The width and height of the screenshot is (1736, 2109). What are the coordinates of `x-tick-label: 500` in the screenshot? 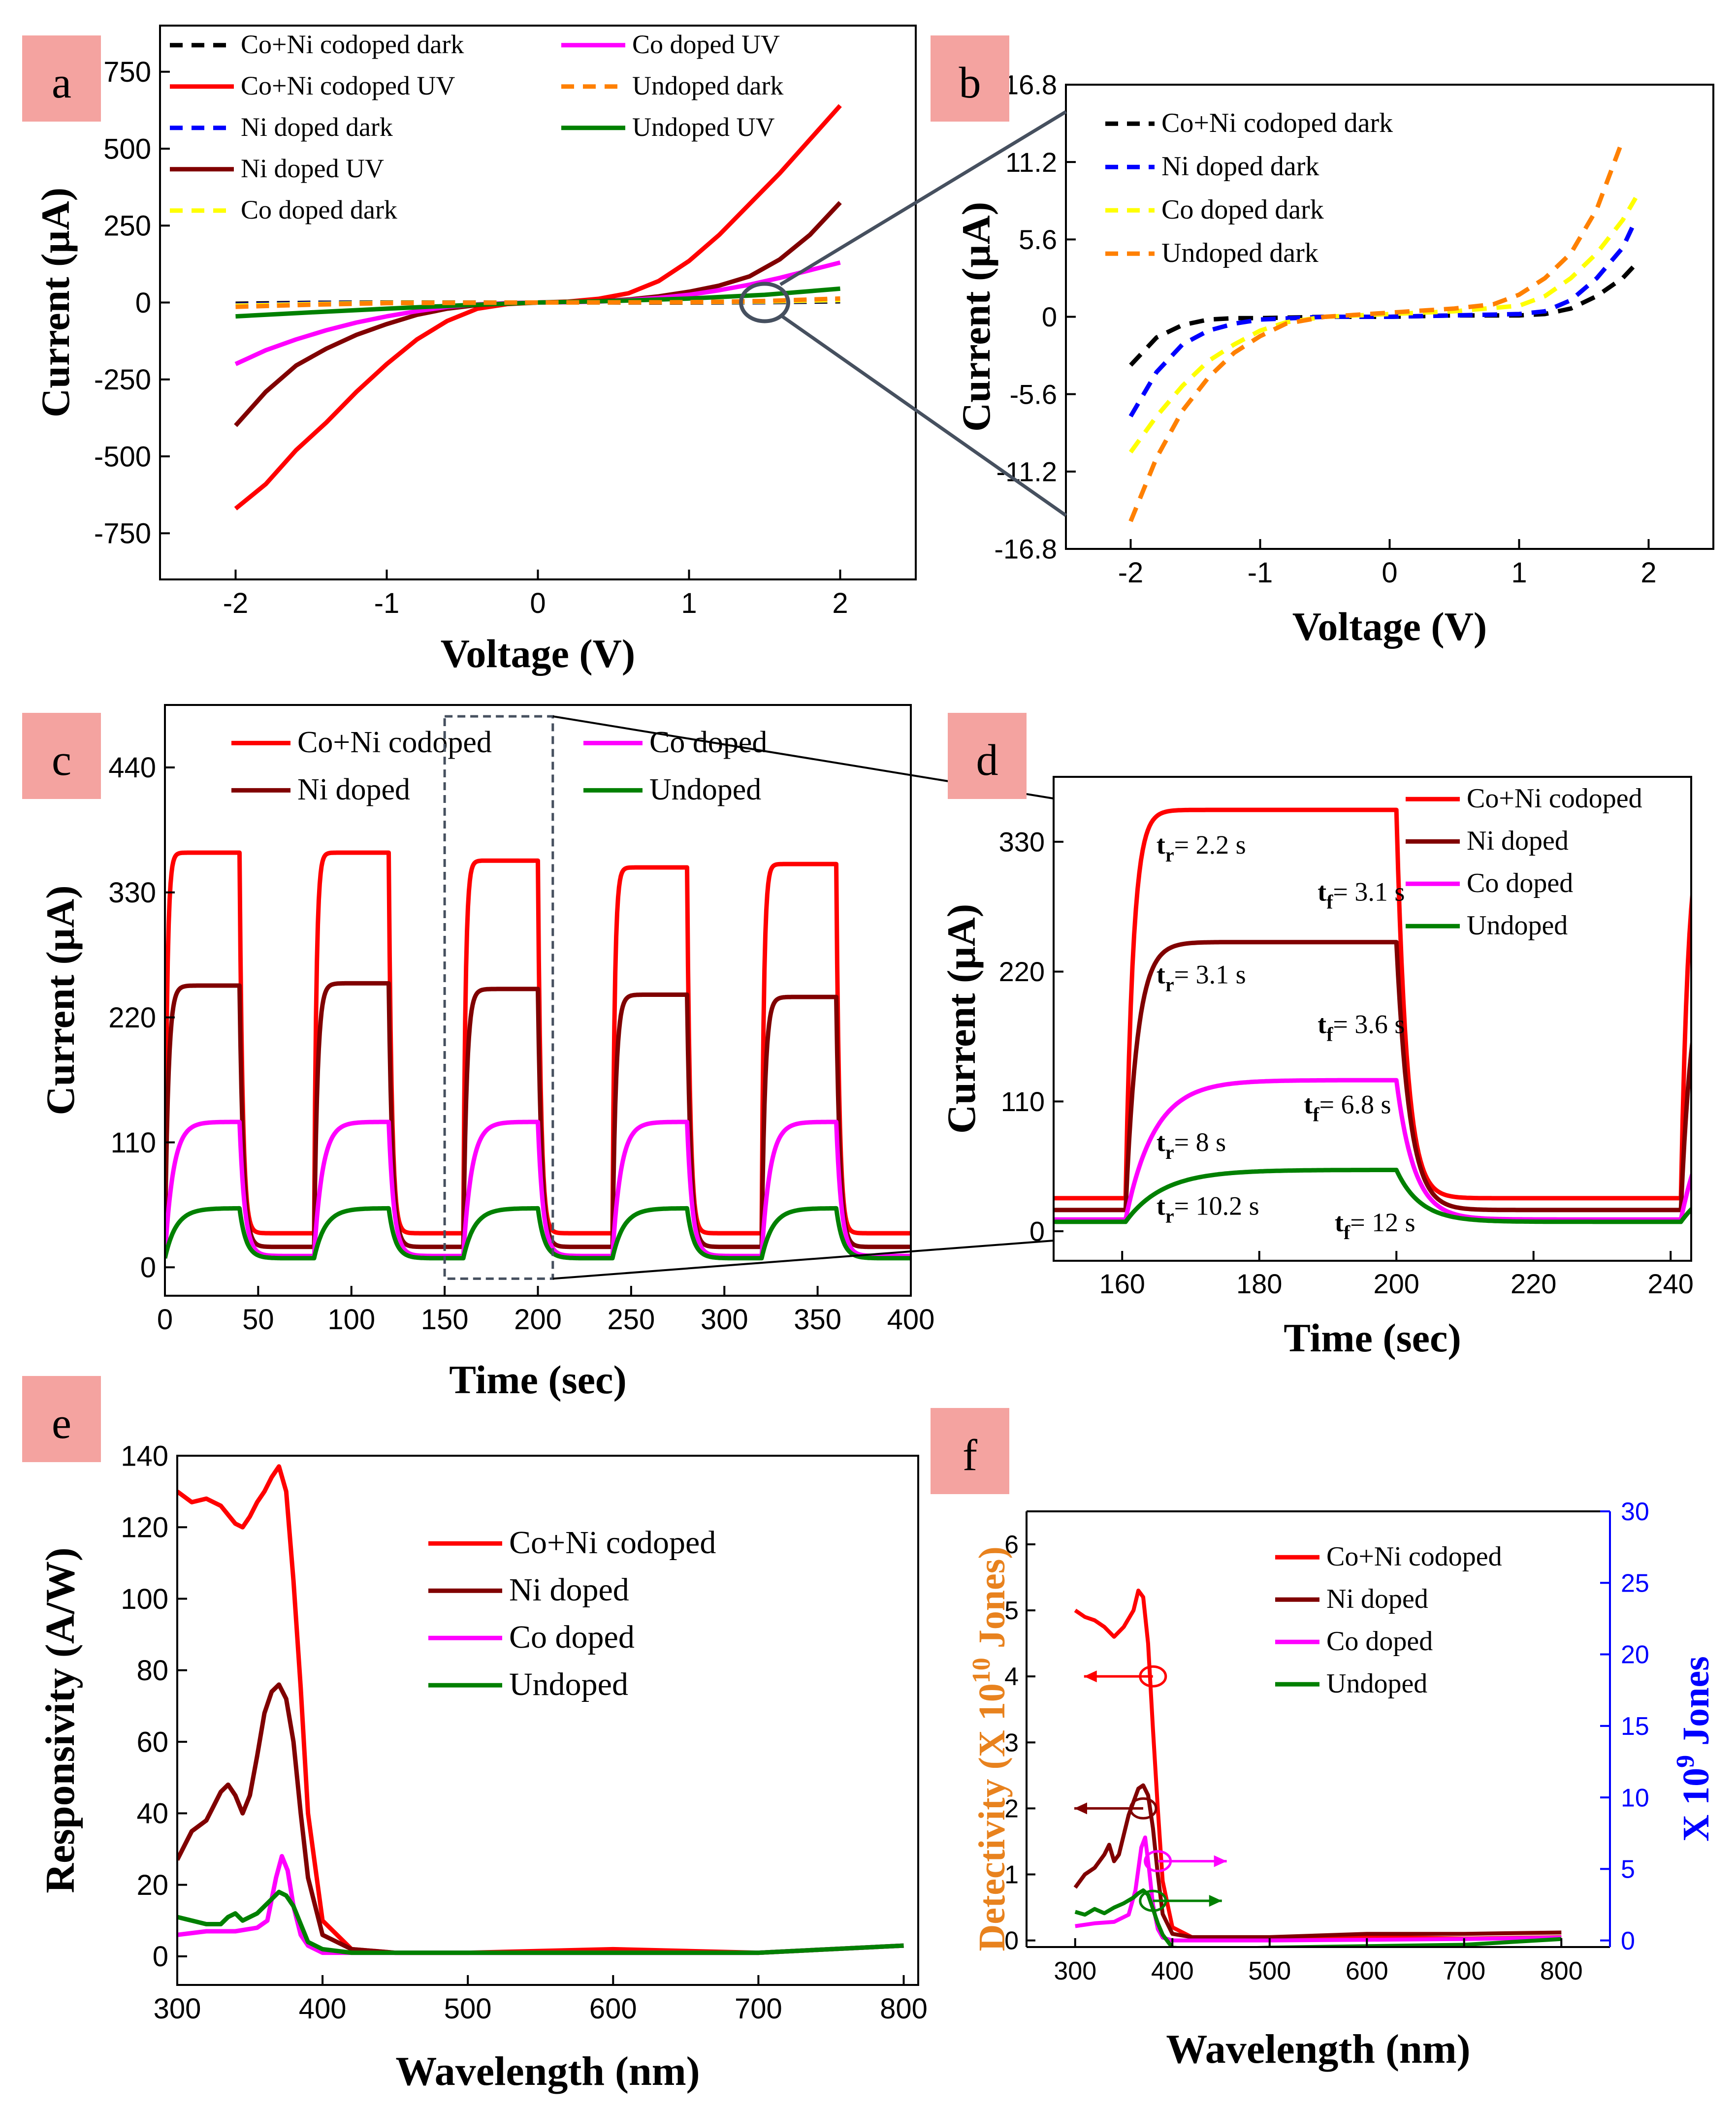 It's located at (468, 2009).